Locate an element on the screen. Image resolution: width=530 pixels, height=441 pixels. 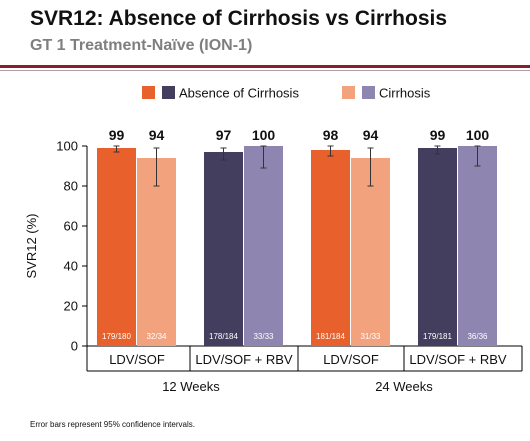
y-tick-label: 80 is located at coordinates (71, 186).